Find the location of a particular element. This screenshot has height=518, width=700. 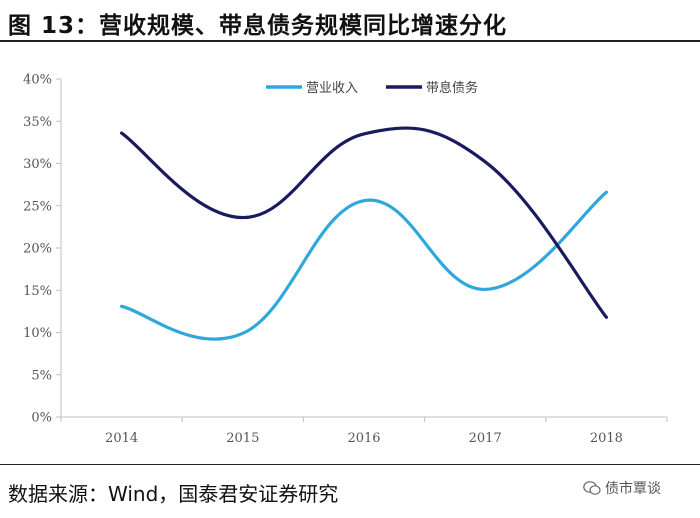

figure-title: 图 13：营收规模、带息债务规模同比增速分化 is located at coordinates (258, 26).